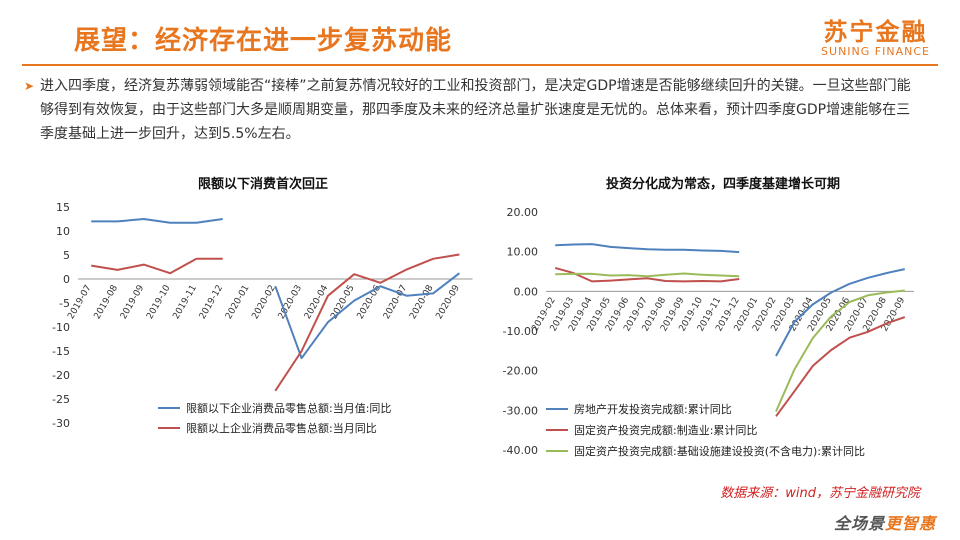 The image size is (960, 540). What do you see at coordinates (523, 252) in the screenshot?
I see `y-tick-label: 10.00` at bounding box center [523, 252].